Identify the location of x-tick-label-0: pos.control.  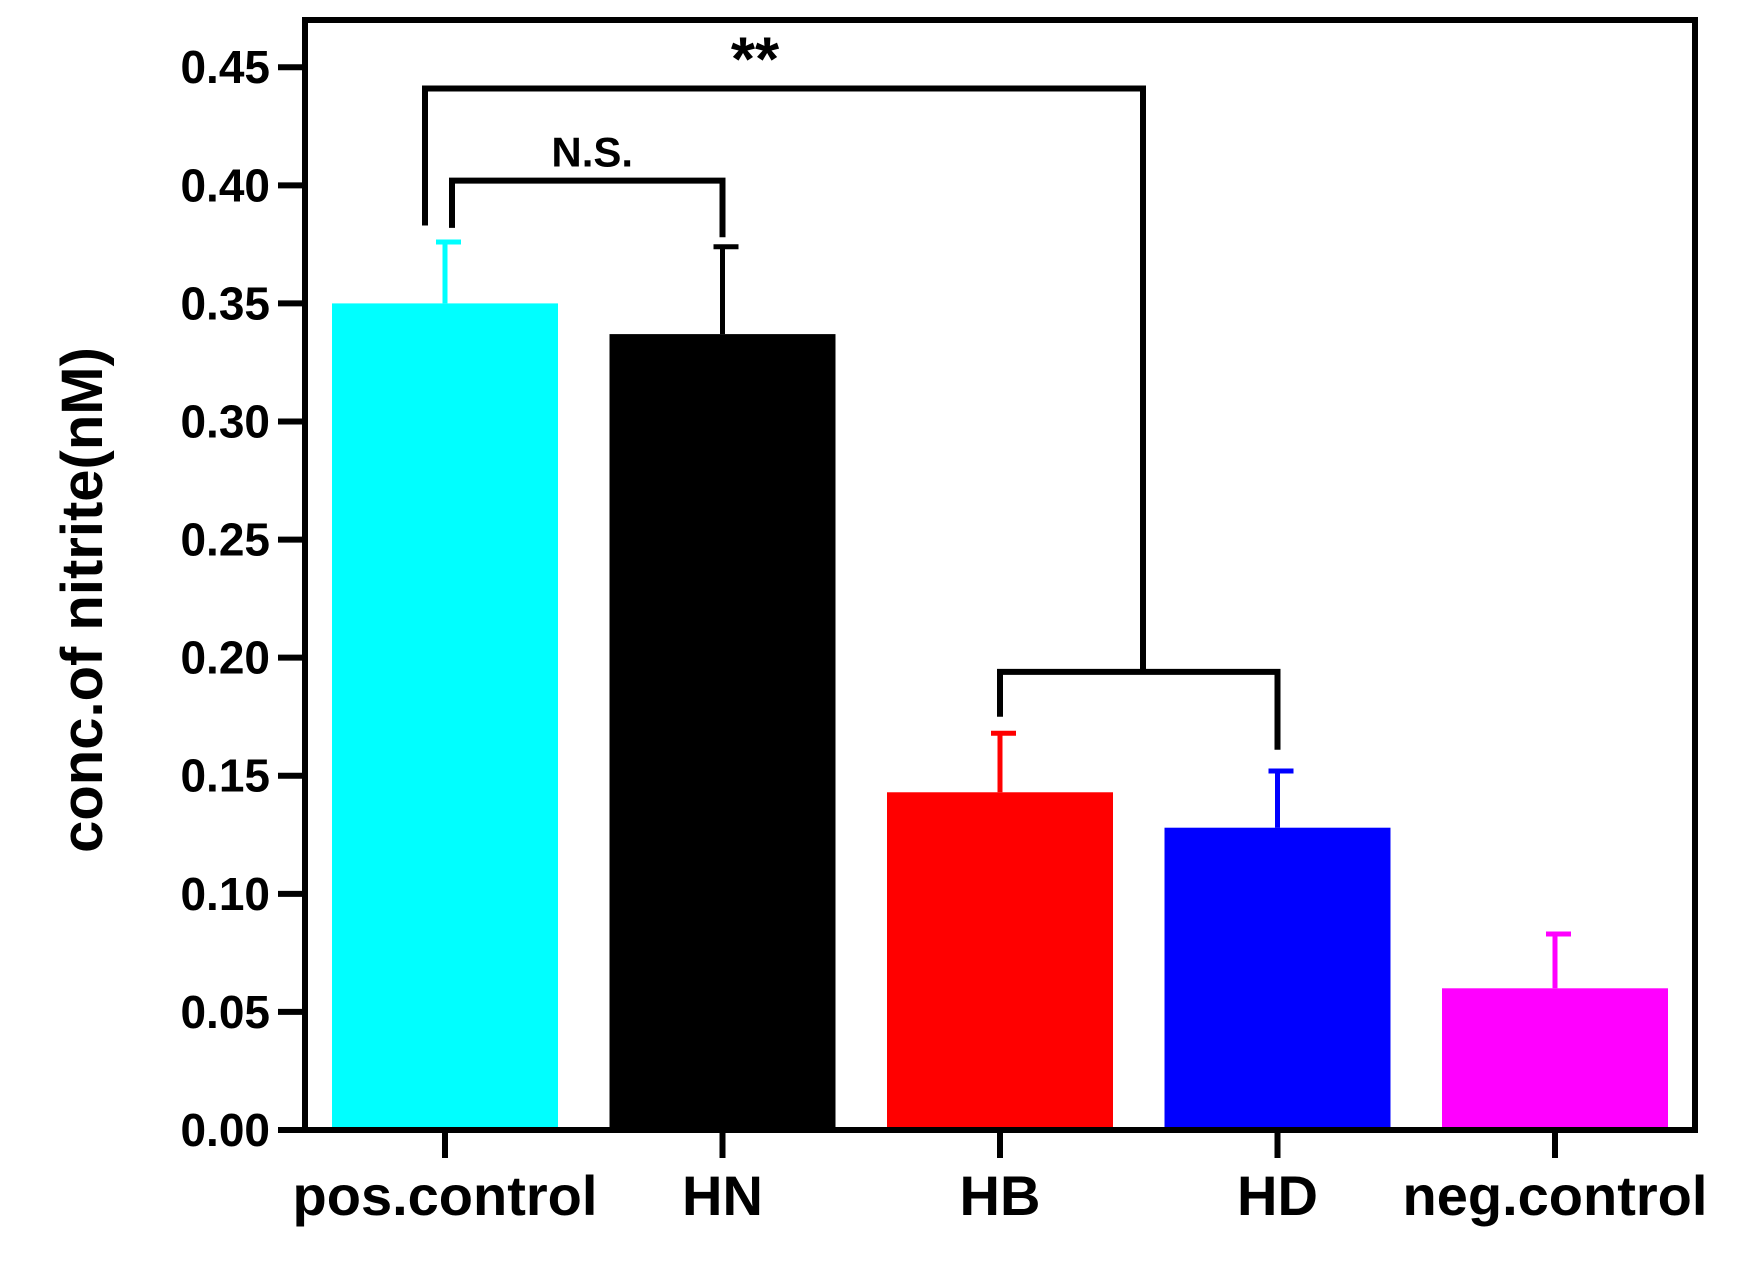
(445, 1195).